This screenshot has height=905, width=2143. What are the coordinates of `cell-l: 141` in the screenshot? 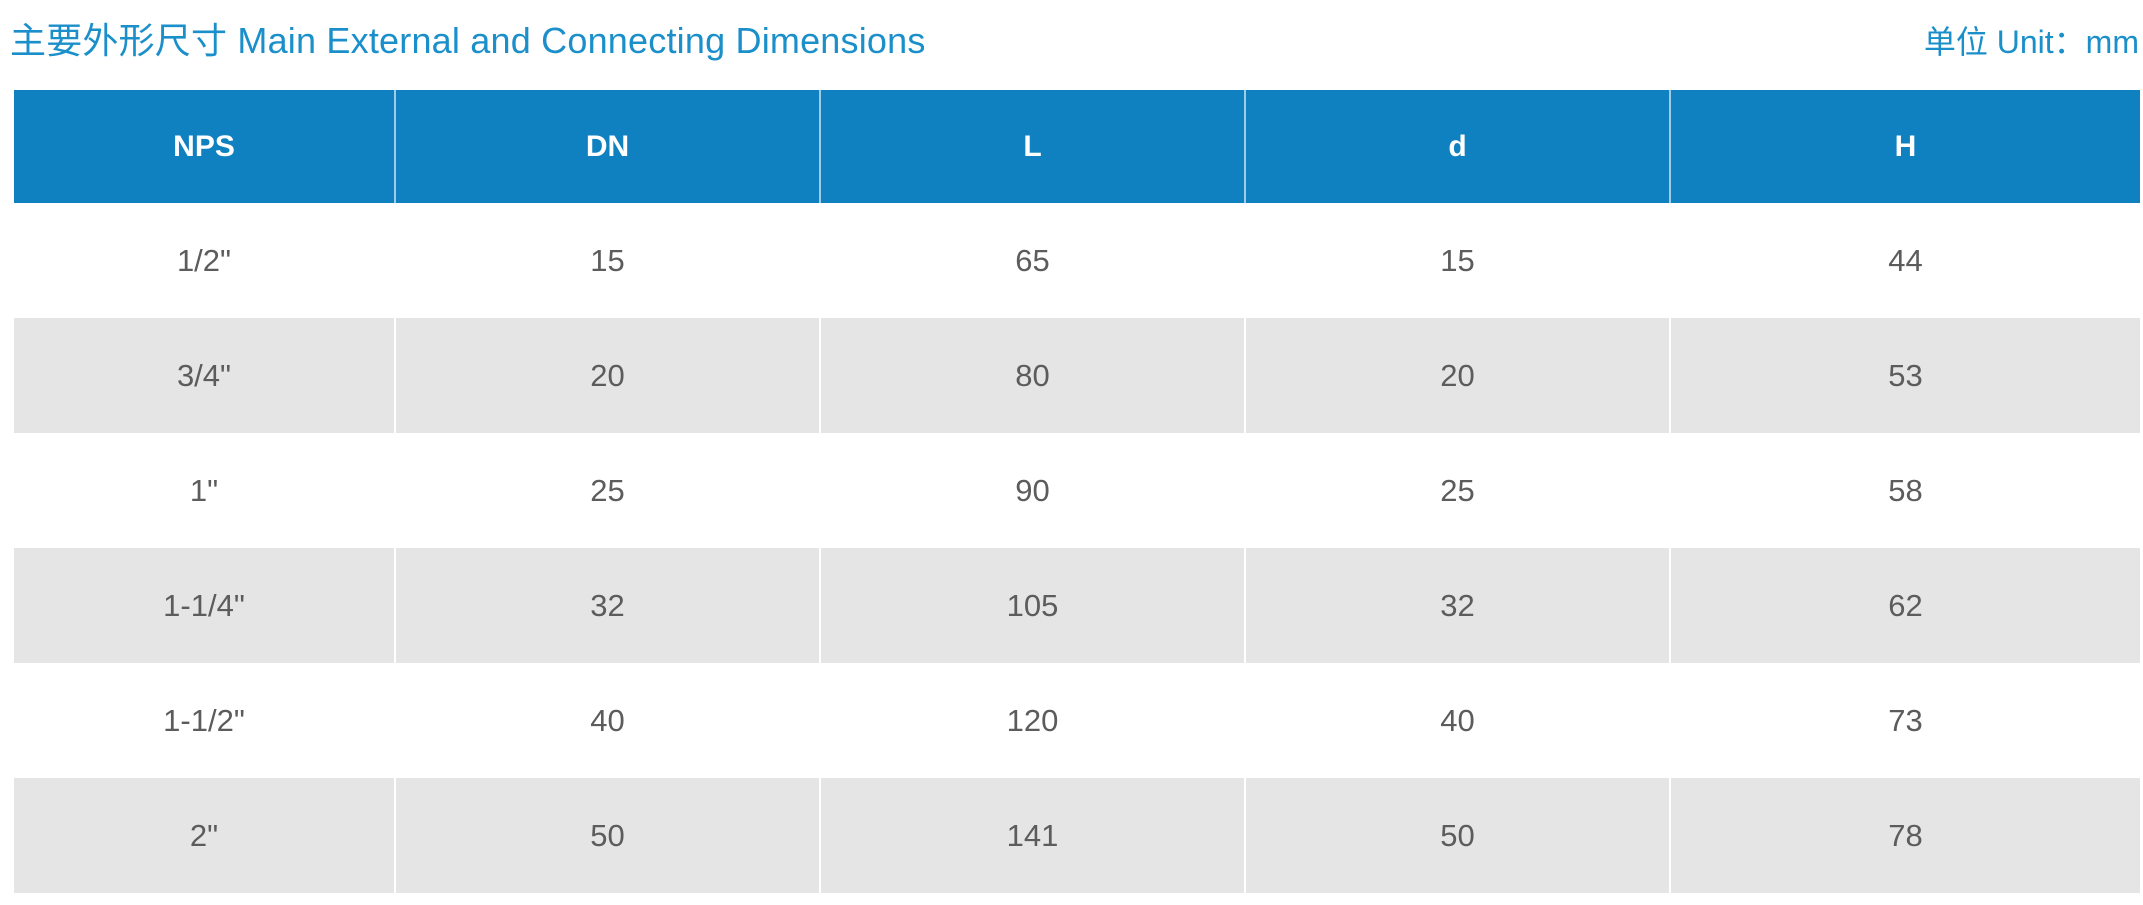 It's located at (1033, 835).